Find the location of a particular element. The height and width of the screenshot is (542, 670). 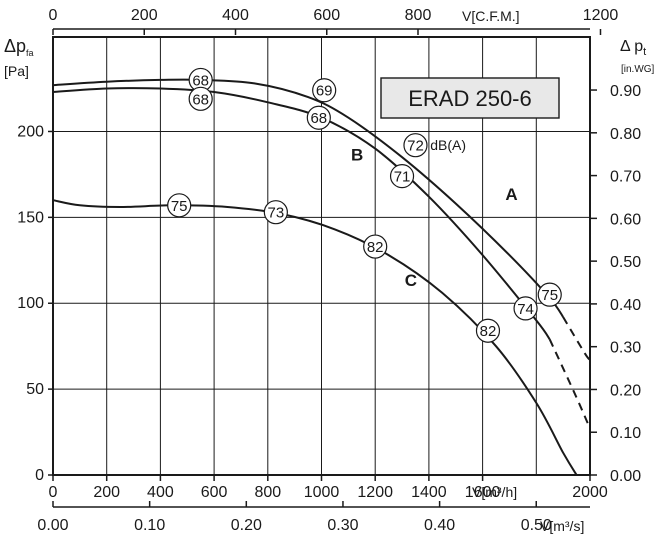

y-right-tick-label: 0.50 is located at coordinates (625, 262).